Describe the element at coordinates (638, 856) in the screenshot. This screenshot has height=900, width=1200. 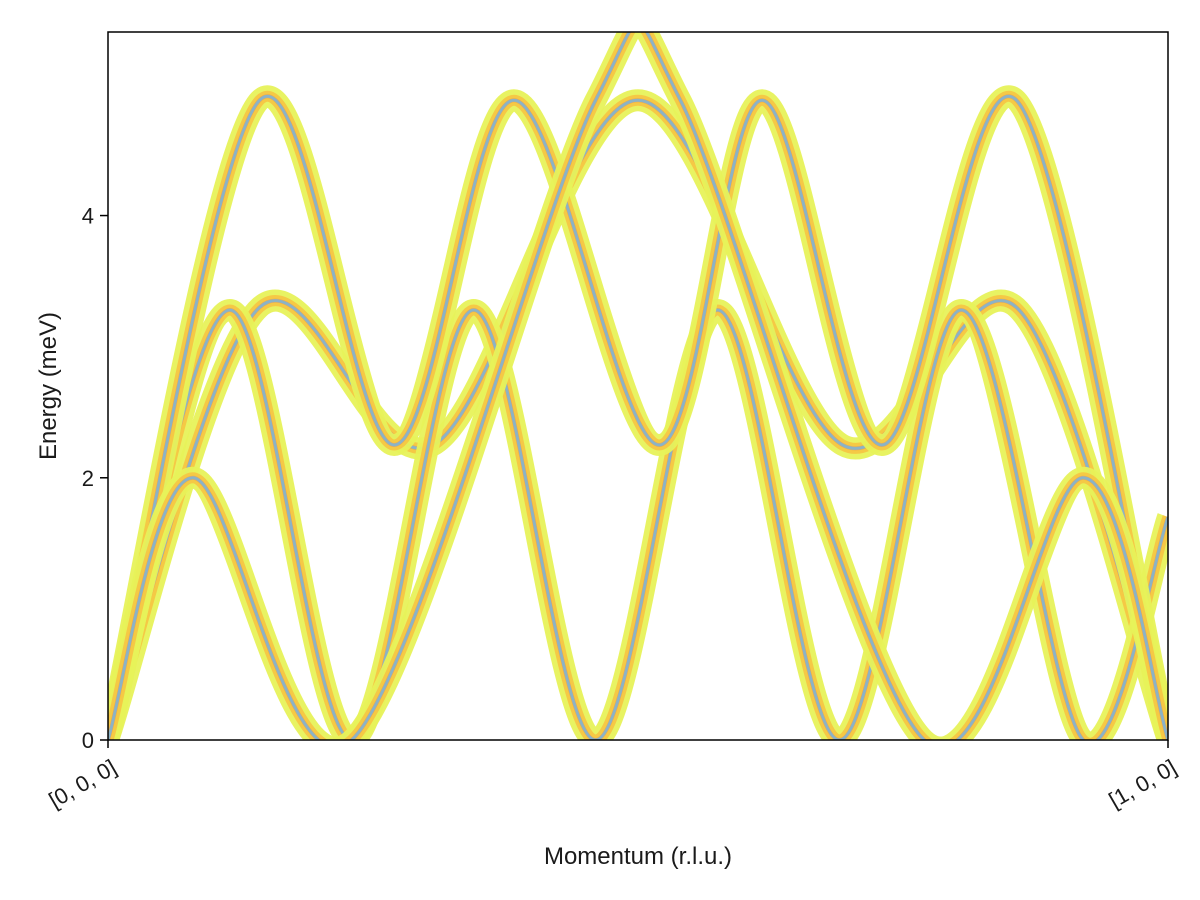
I see `x-axis-title: Momentum (r.l.u.)` at that location.